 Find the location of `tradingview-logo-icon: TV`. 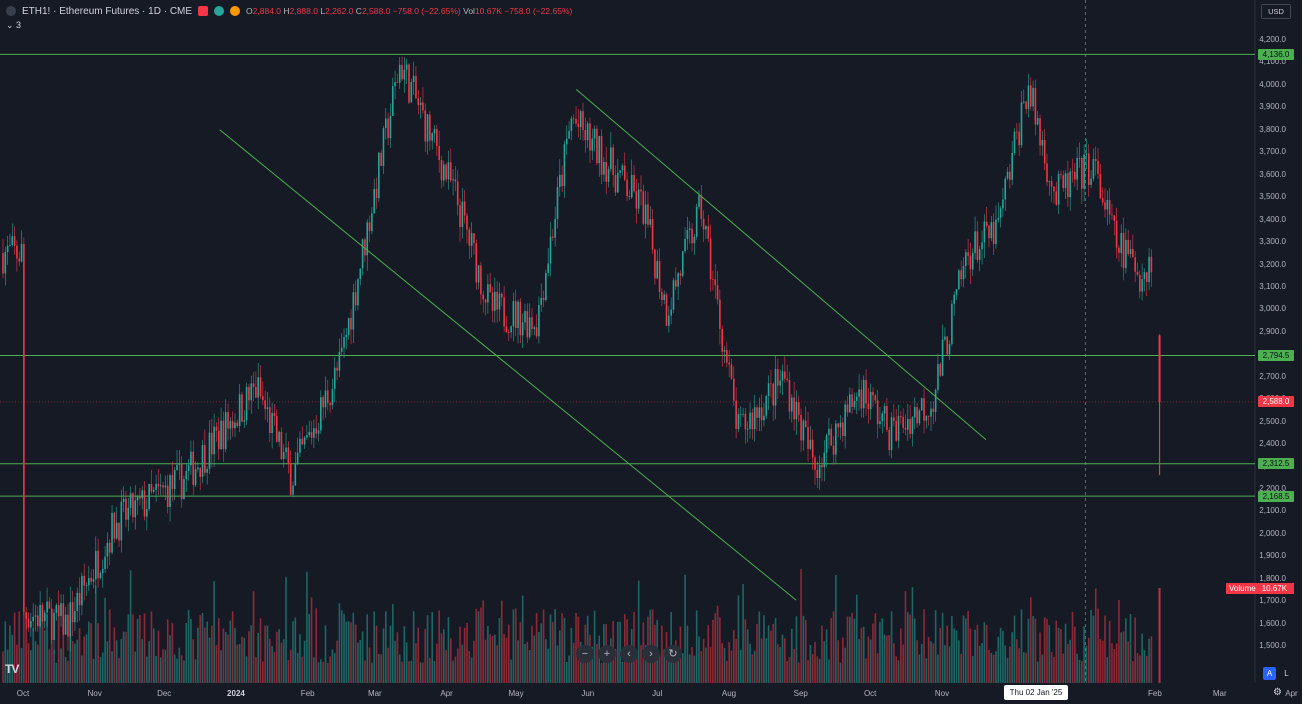

tradingview-logo-icon: TV is located at coordinates (12, 669).